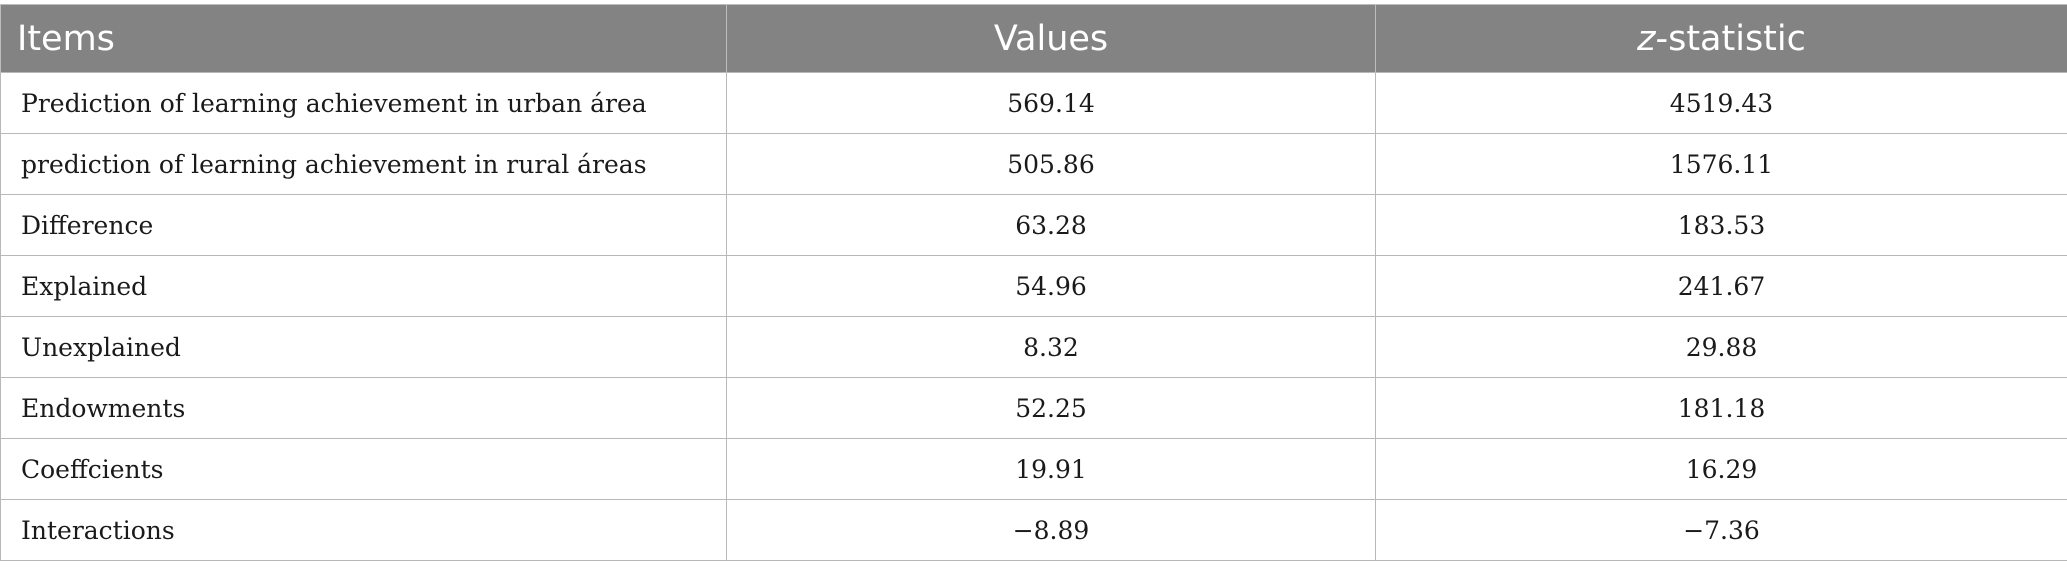  What do you see at coordinates (1051, 286) in the screenshot?
I see `cell-value: 54.96` at bounding box center [1051, 286].